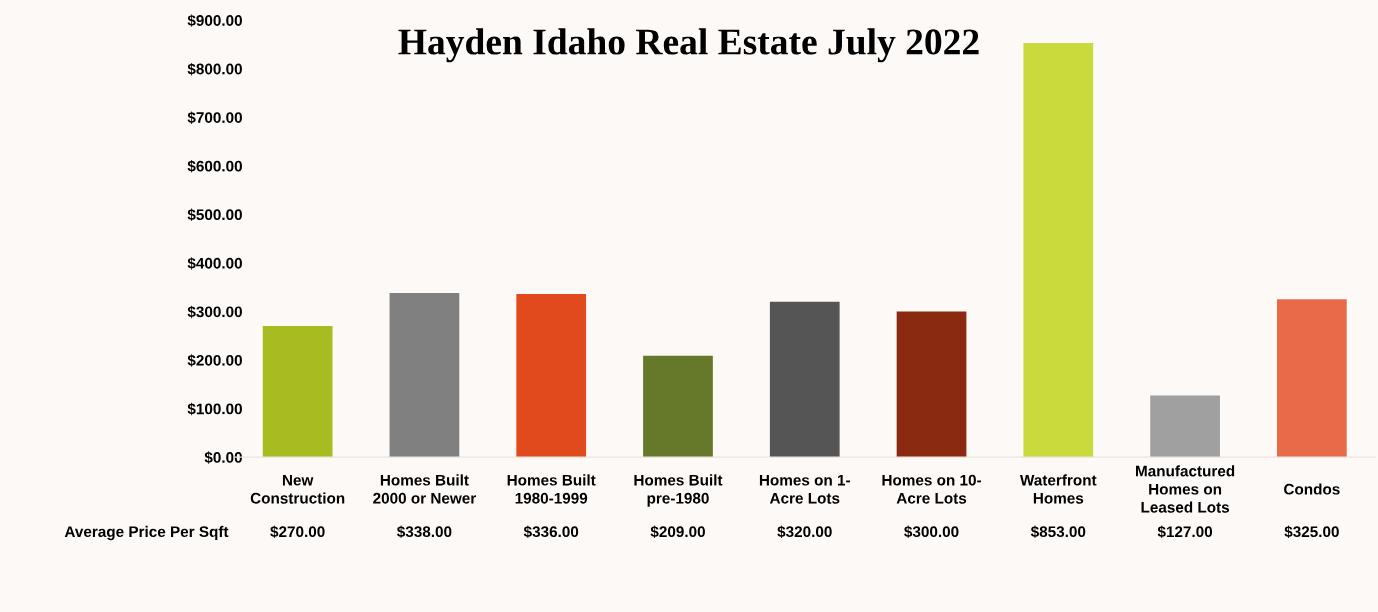 The image size is (1378, 612). I want to click on data-label: $325.00, so click(1311, 532).